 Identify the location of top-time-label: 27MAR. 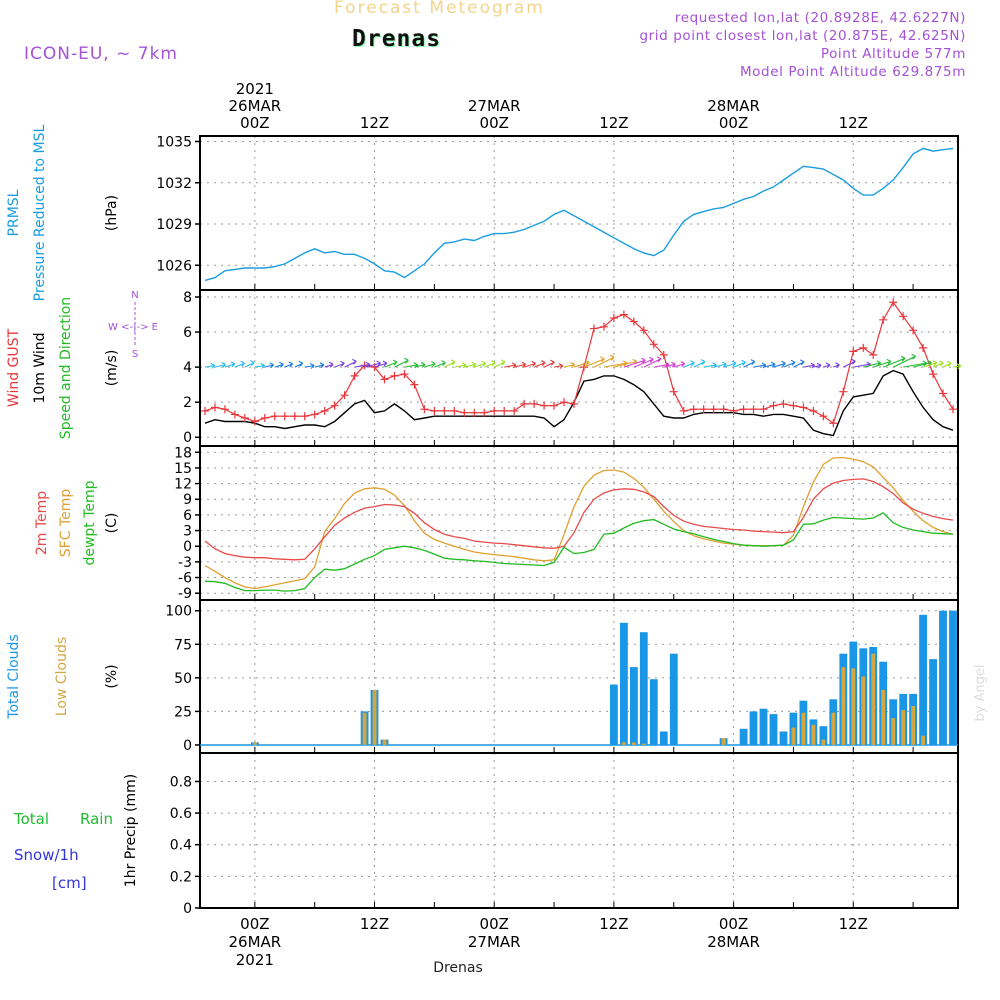
(494, 106).